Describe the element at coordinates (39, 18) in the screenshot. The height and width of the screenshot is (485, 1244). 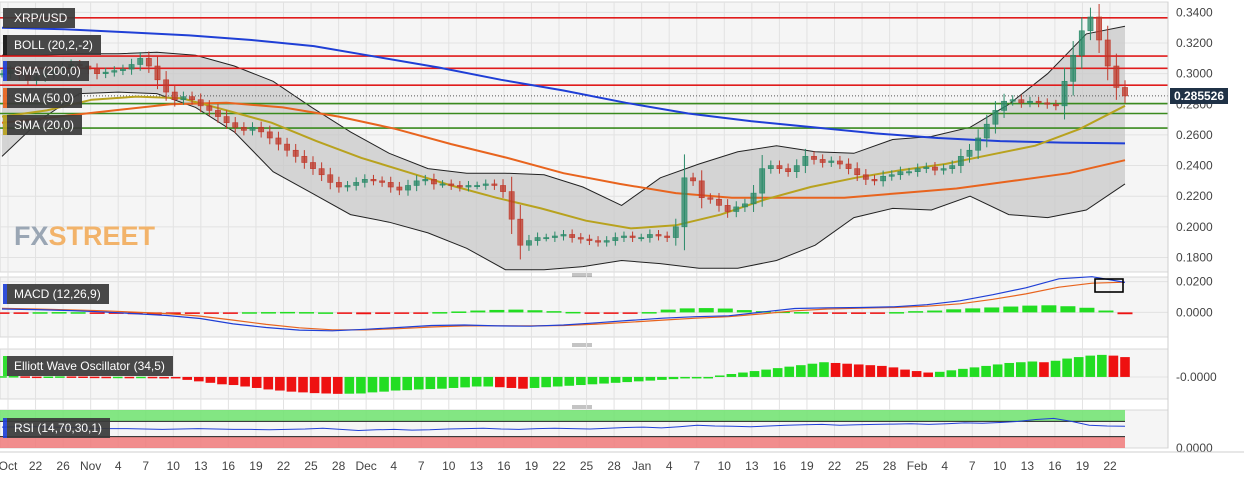
I see `legend-symbol: XRP/USD` at that location.